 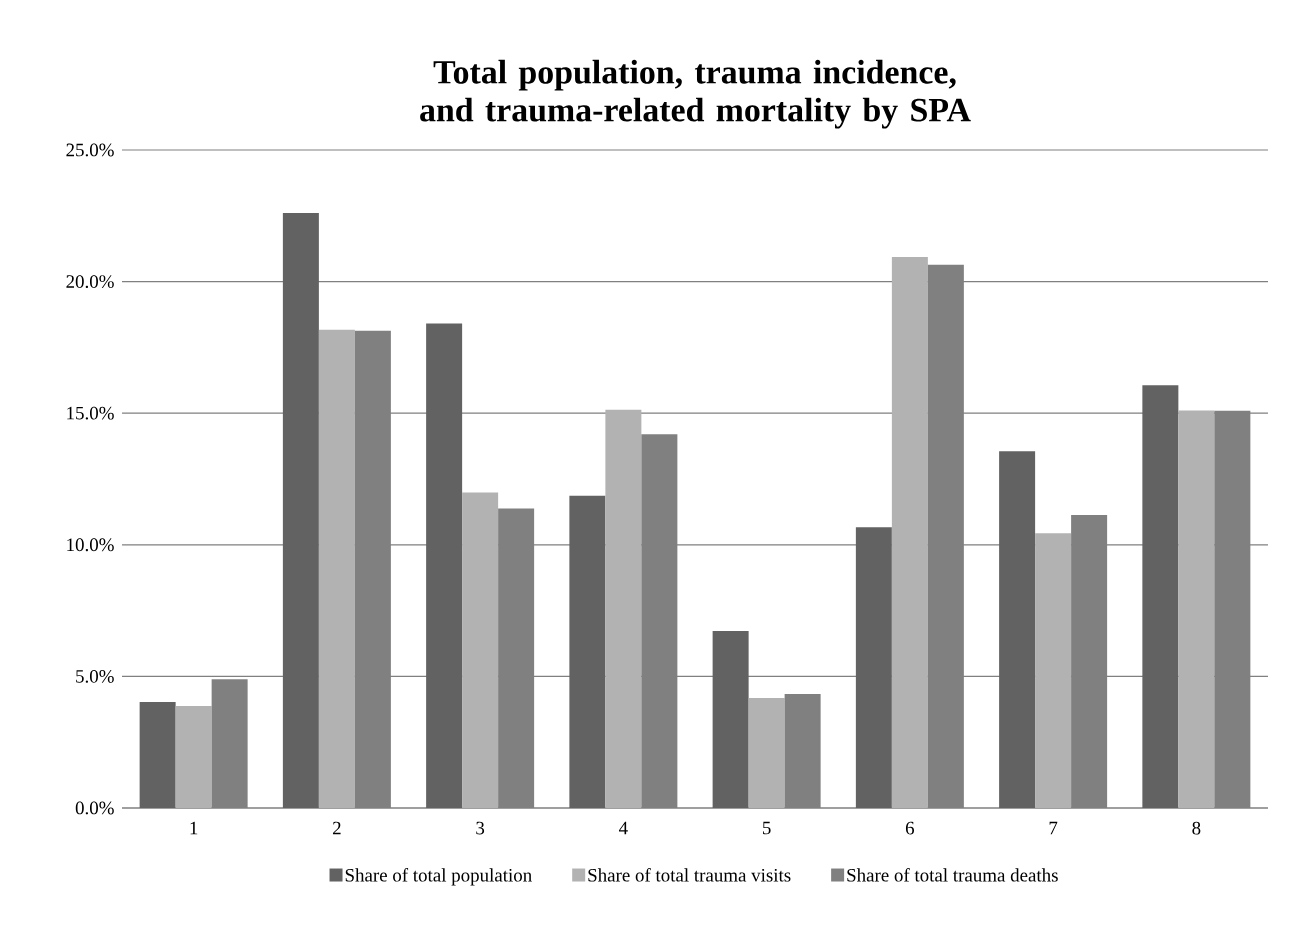 What do you see at coordinates (1196, 828) in the screenshot?
I see `x-tick-label: 8` at bounding box center [1196, 828].